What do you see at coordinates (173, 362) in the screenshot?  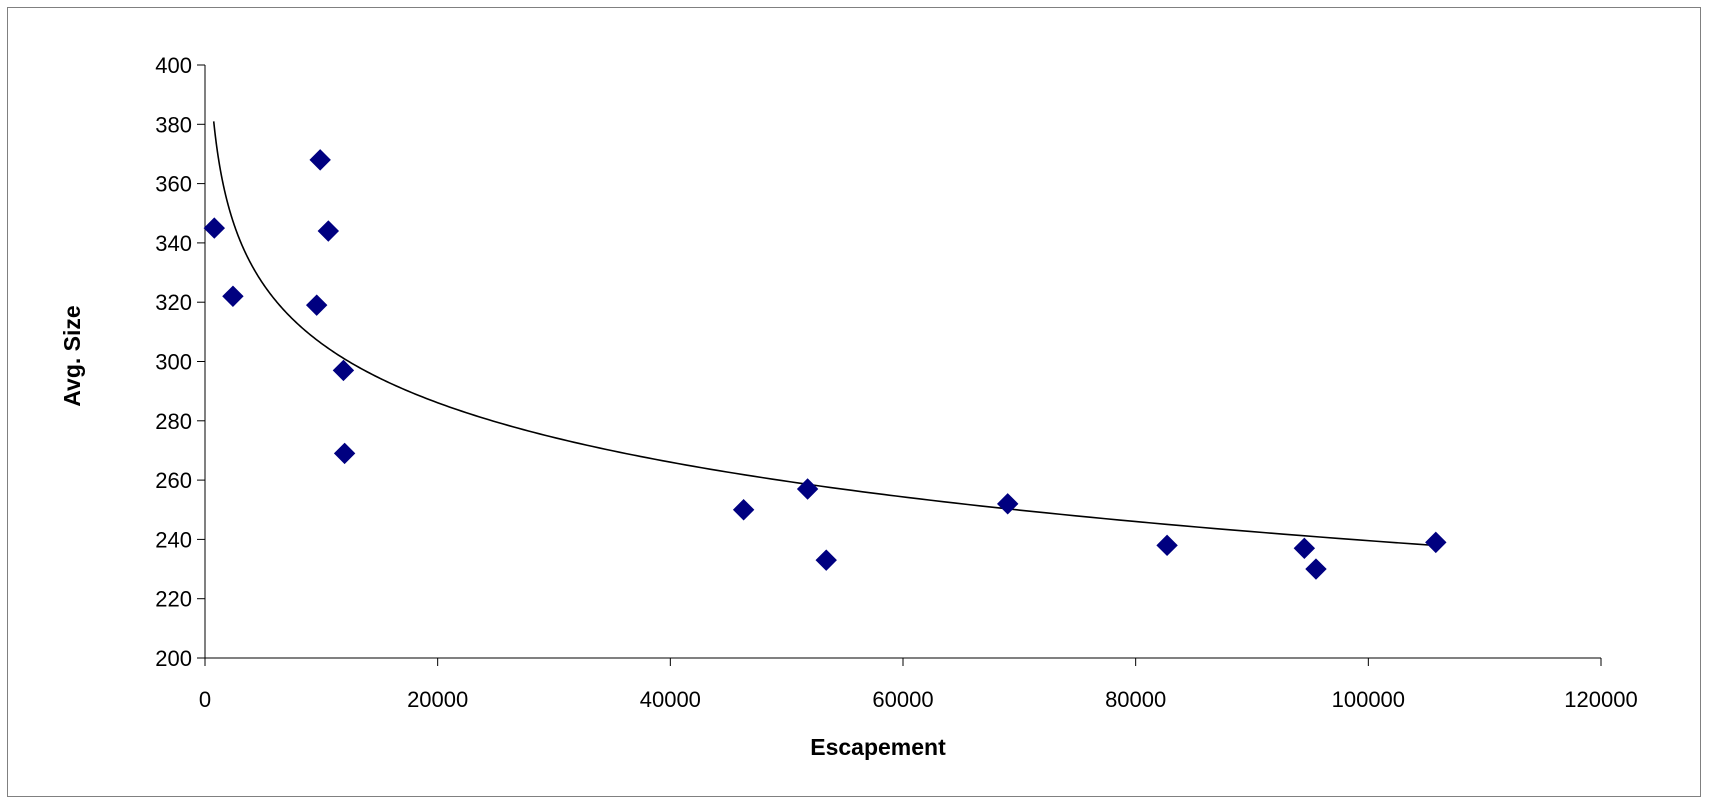 I see `y-tick-label: 300` at bounding box center [173, 362].